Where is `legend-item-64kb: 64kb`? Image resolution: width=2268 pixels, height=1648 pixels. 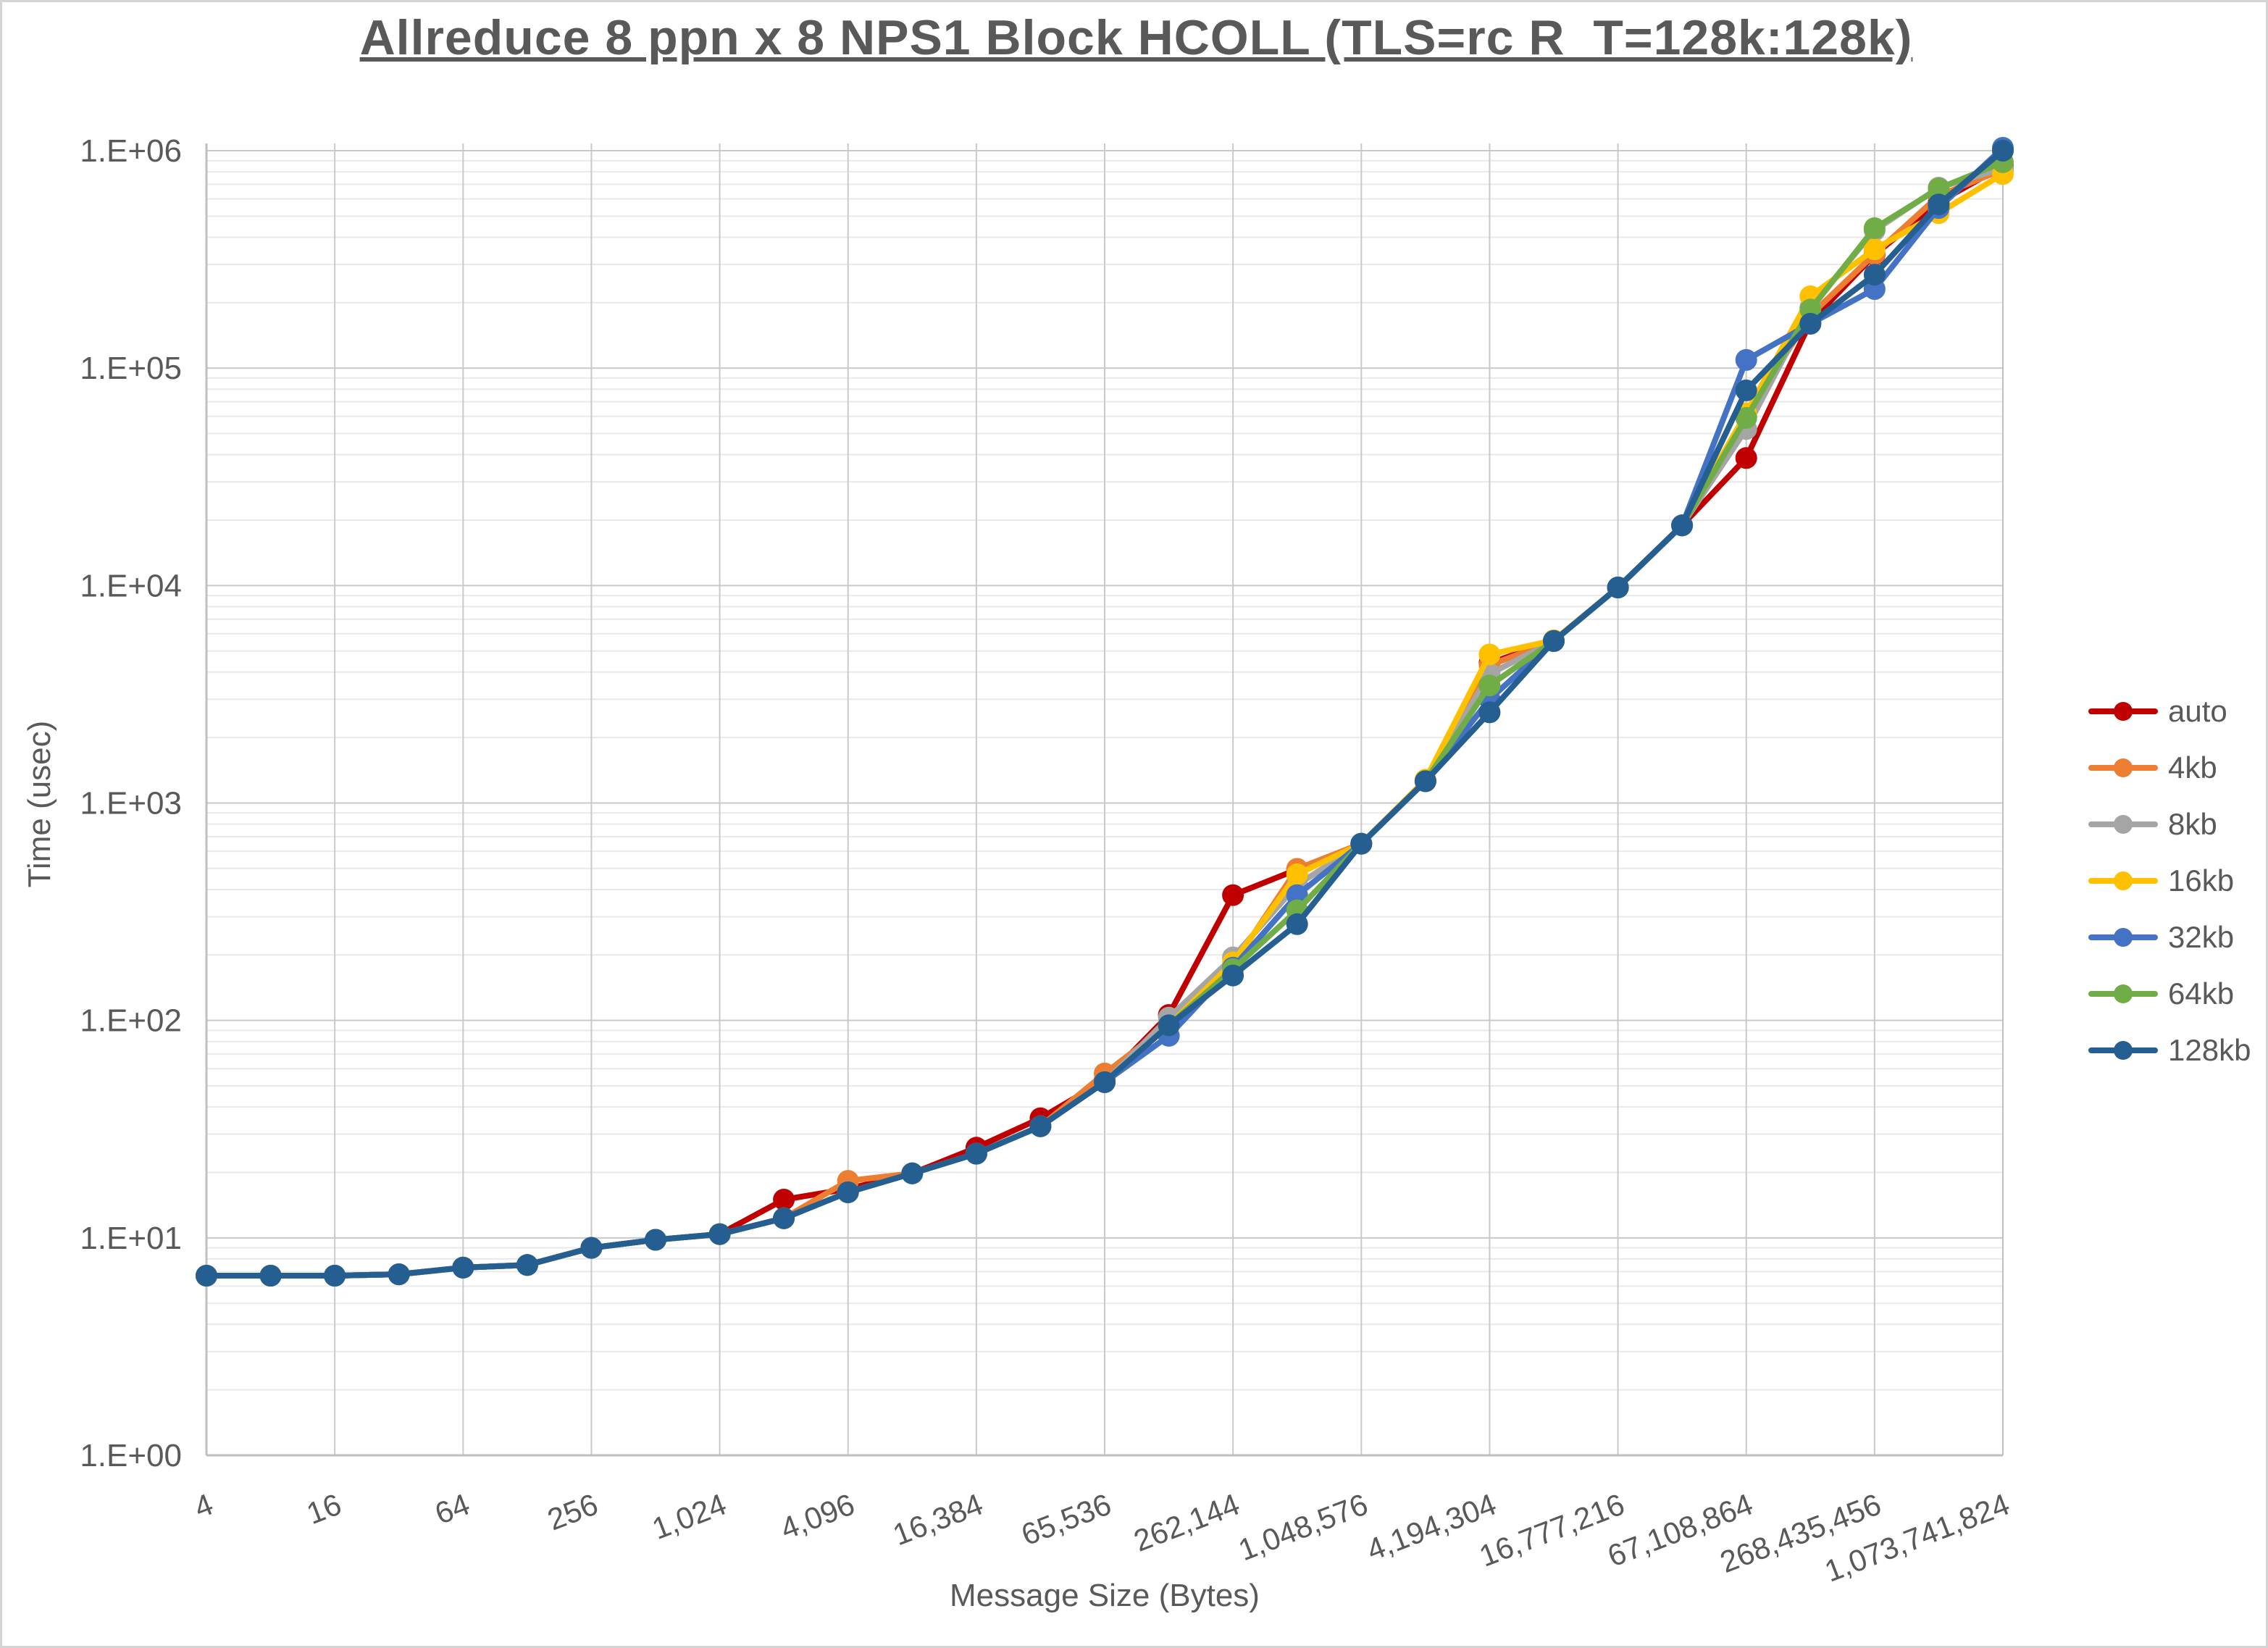
legend-item-64kb: 64kb is located at coordinates (2175, 994).